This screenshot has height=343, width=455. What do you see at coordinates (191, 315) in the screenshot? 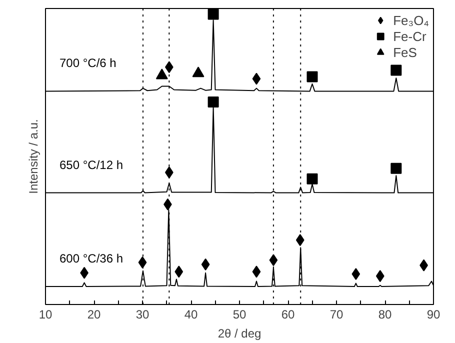
I see `x-tick-label: 40` at bounding box center [191, 315].